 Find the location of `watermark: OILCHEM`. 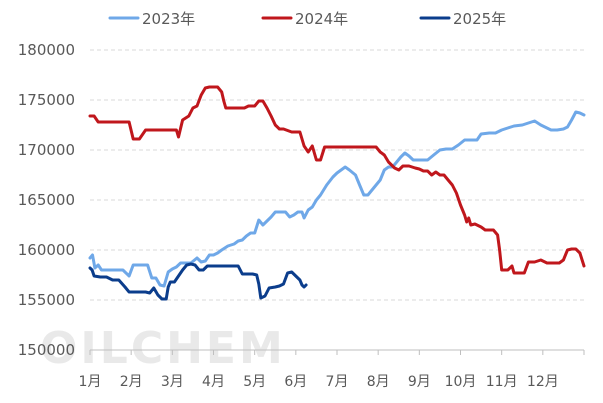

watermark: OILCHEM is located at coordinates (163, 348).